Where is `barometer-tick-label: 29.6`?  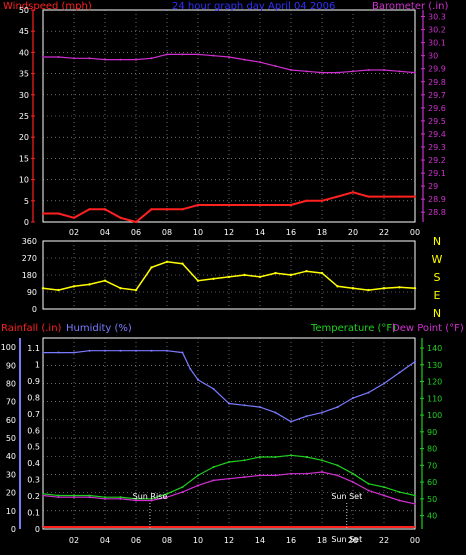
barometer-tick-label: 29.6 is located at coordinates (437, 108).